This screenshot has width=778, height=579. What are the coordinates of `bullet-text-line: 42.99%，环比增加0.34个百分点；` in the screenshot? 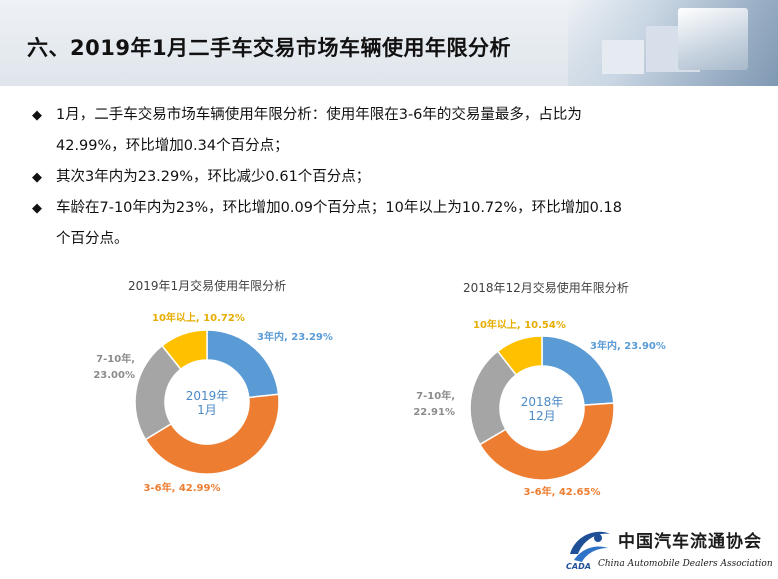 It's located at (172, 146).